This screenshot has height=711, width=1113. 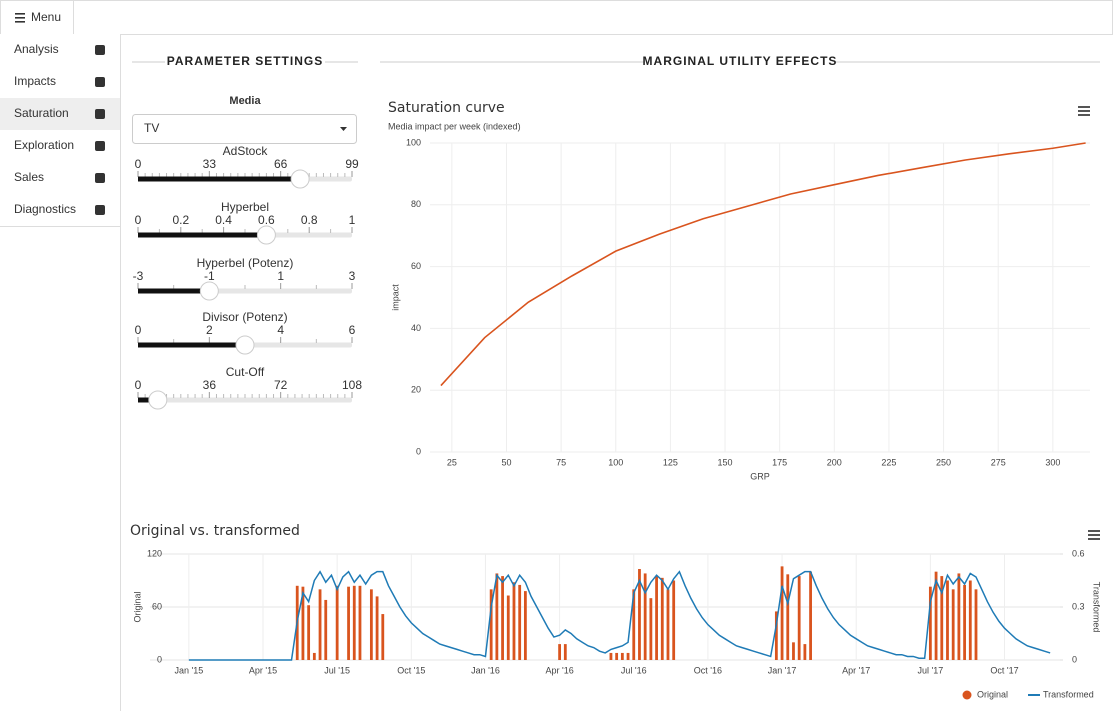 I want to click on x-axis-label: GRP, so click(x=760, y=476).